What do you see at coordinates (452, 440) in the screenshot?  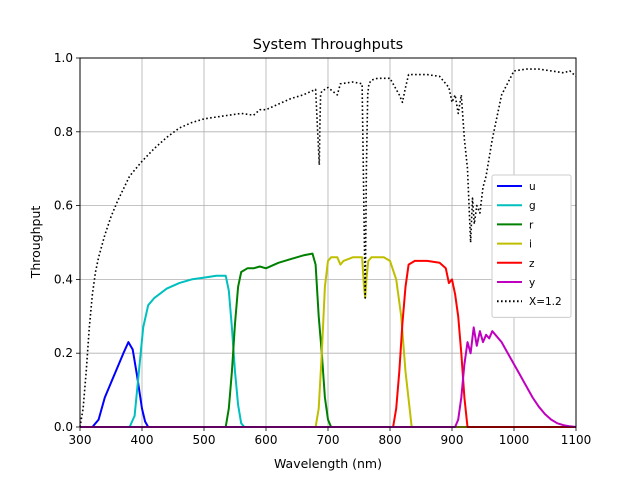 I see `x-tick-label: 900` at bounding box center [452, 440].